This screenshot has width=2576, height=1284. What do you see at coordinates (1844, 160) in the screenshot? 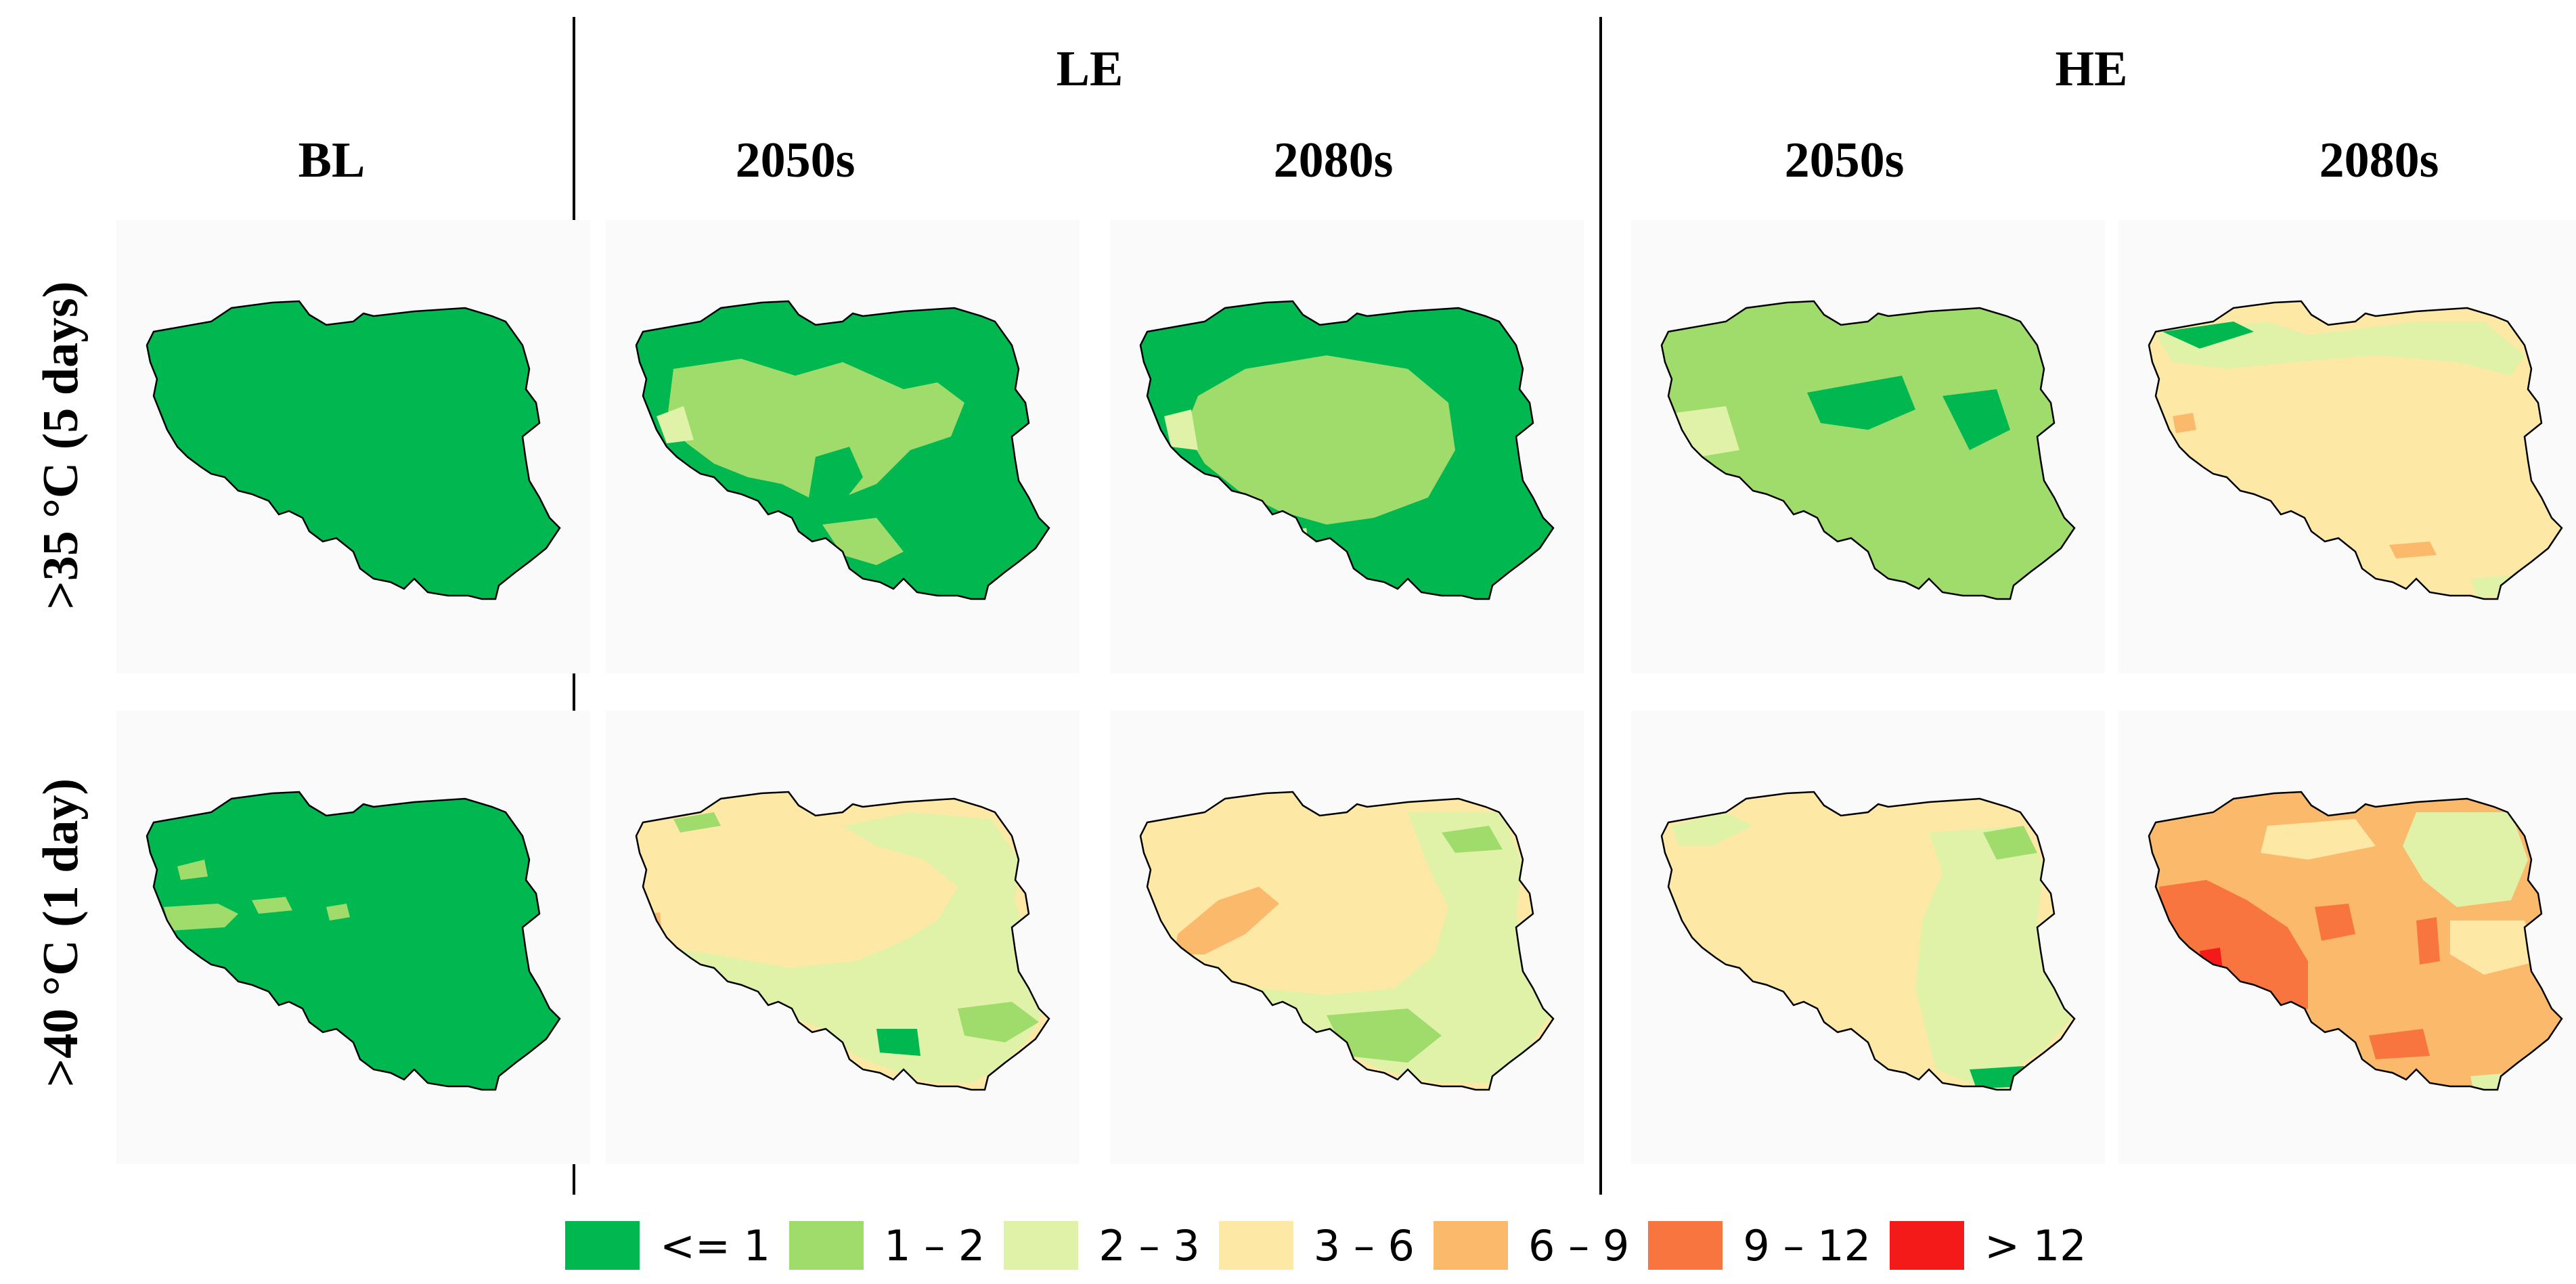
I see `header-he-2050s: 2050s` at bounding box center [1844, 160].